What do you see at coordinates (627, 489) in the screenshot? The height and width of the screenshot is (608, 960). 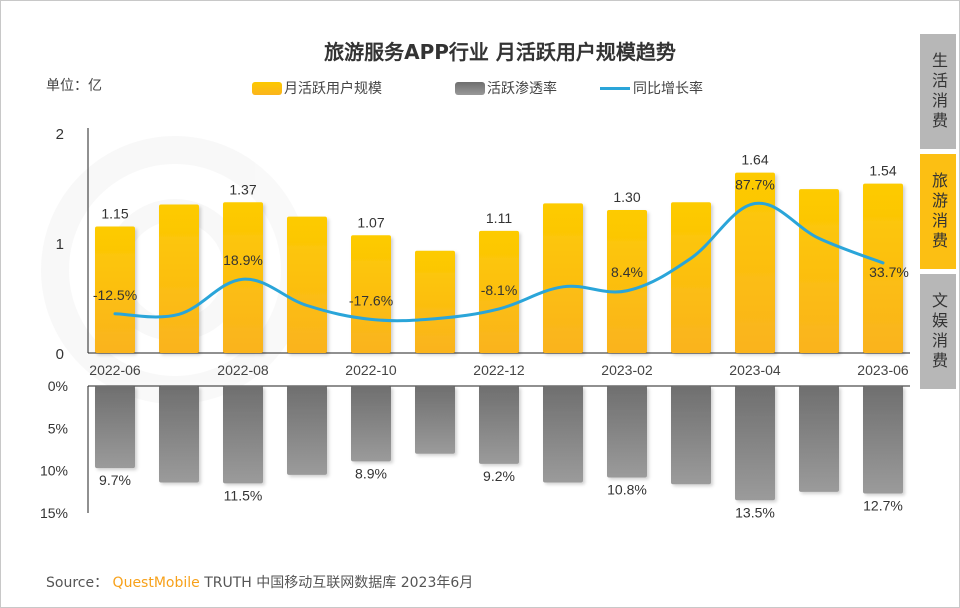 I see `penetration-bar-label: 10.8%` at bounding box center [627, 489].